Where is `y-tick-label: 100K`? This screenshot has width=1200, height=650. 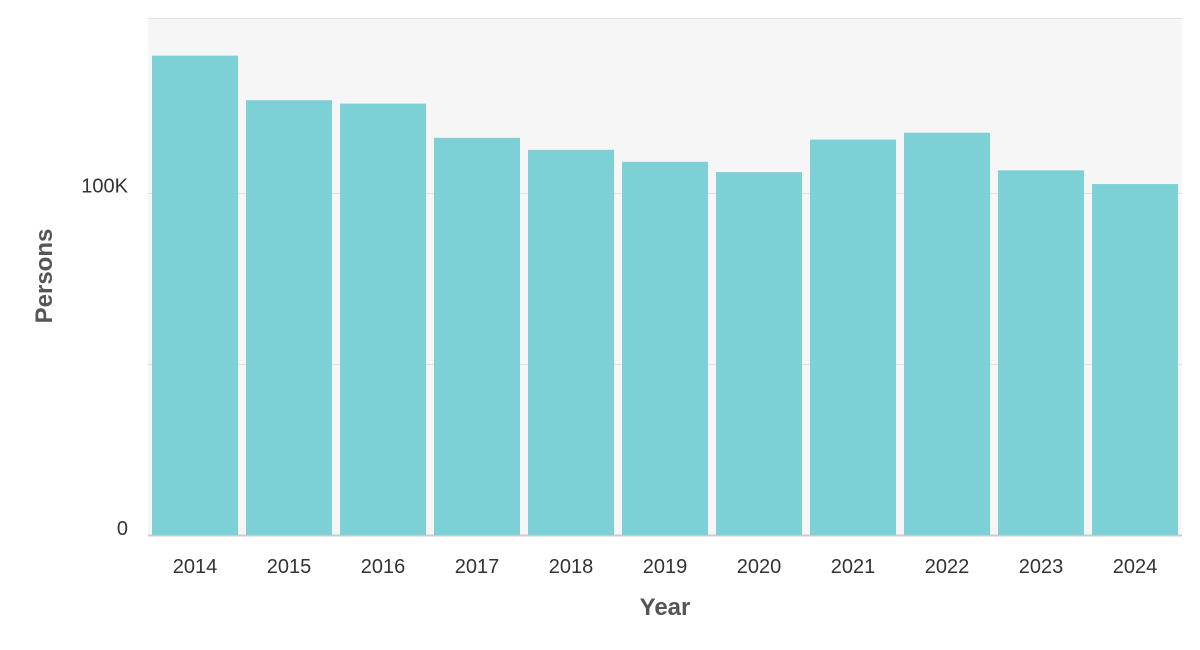 y-tick-label: 100K is located at coordinates (104, 187).